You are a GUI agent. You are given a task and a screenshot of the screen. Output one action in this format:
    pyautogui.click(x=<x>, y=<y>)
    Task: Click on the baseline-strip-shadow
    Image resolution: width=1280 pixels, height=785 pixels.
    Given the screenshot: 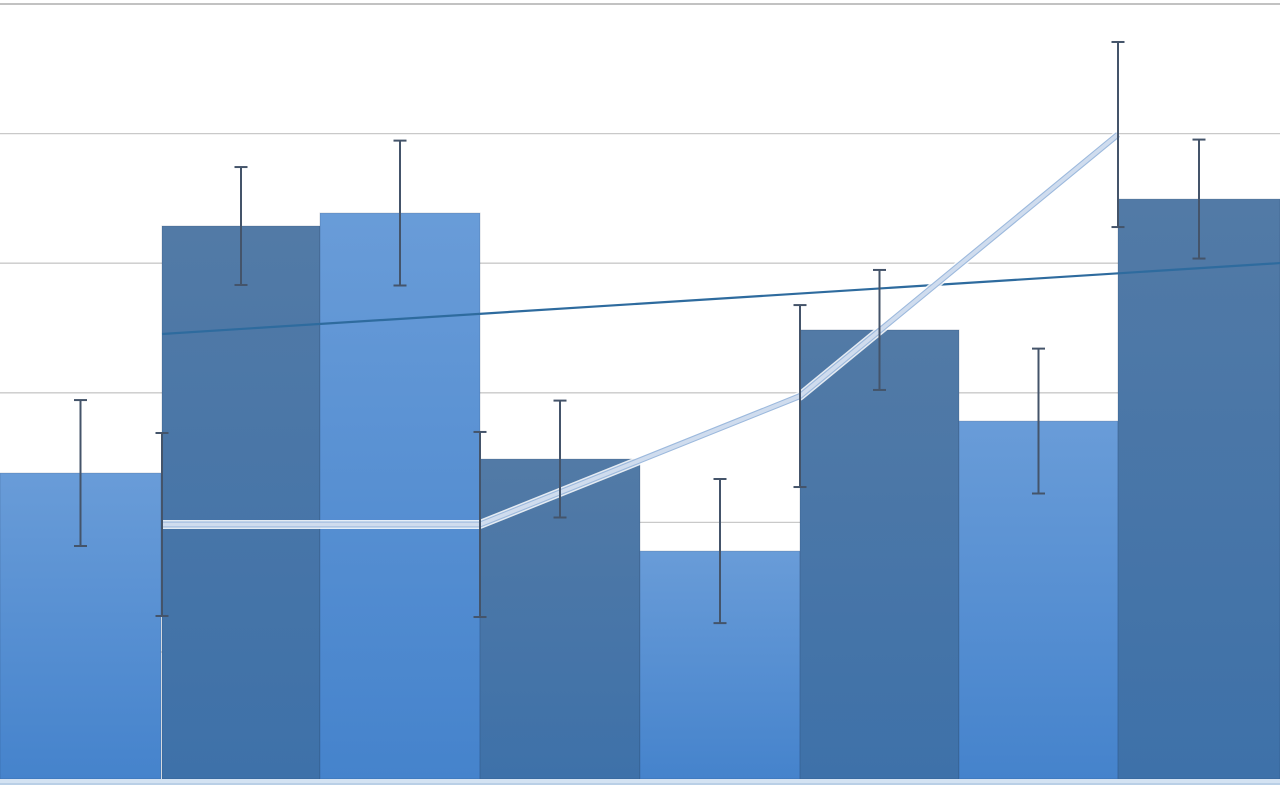 What is the action you would take?
    pyautogui.click(x=640, y=784)
    